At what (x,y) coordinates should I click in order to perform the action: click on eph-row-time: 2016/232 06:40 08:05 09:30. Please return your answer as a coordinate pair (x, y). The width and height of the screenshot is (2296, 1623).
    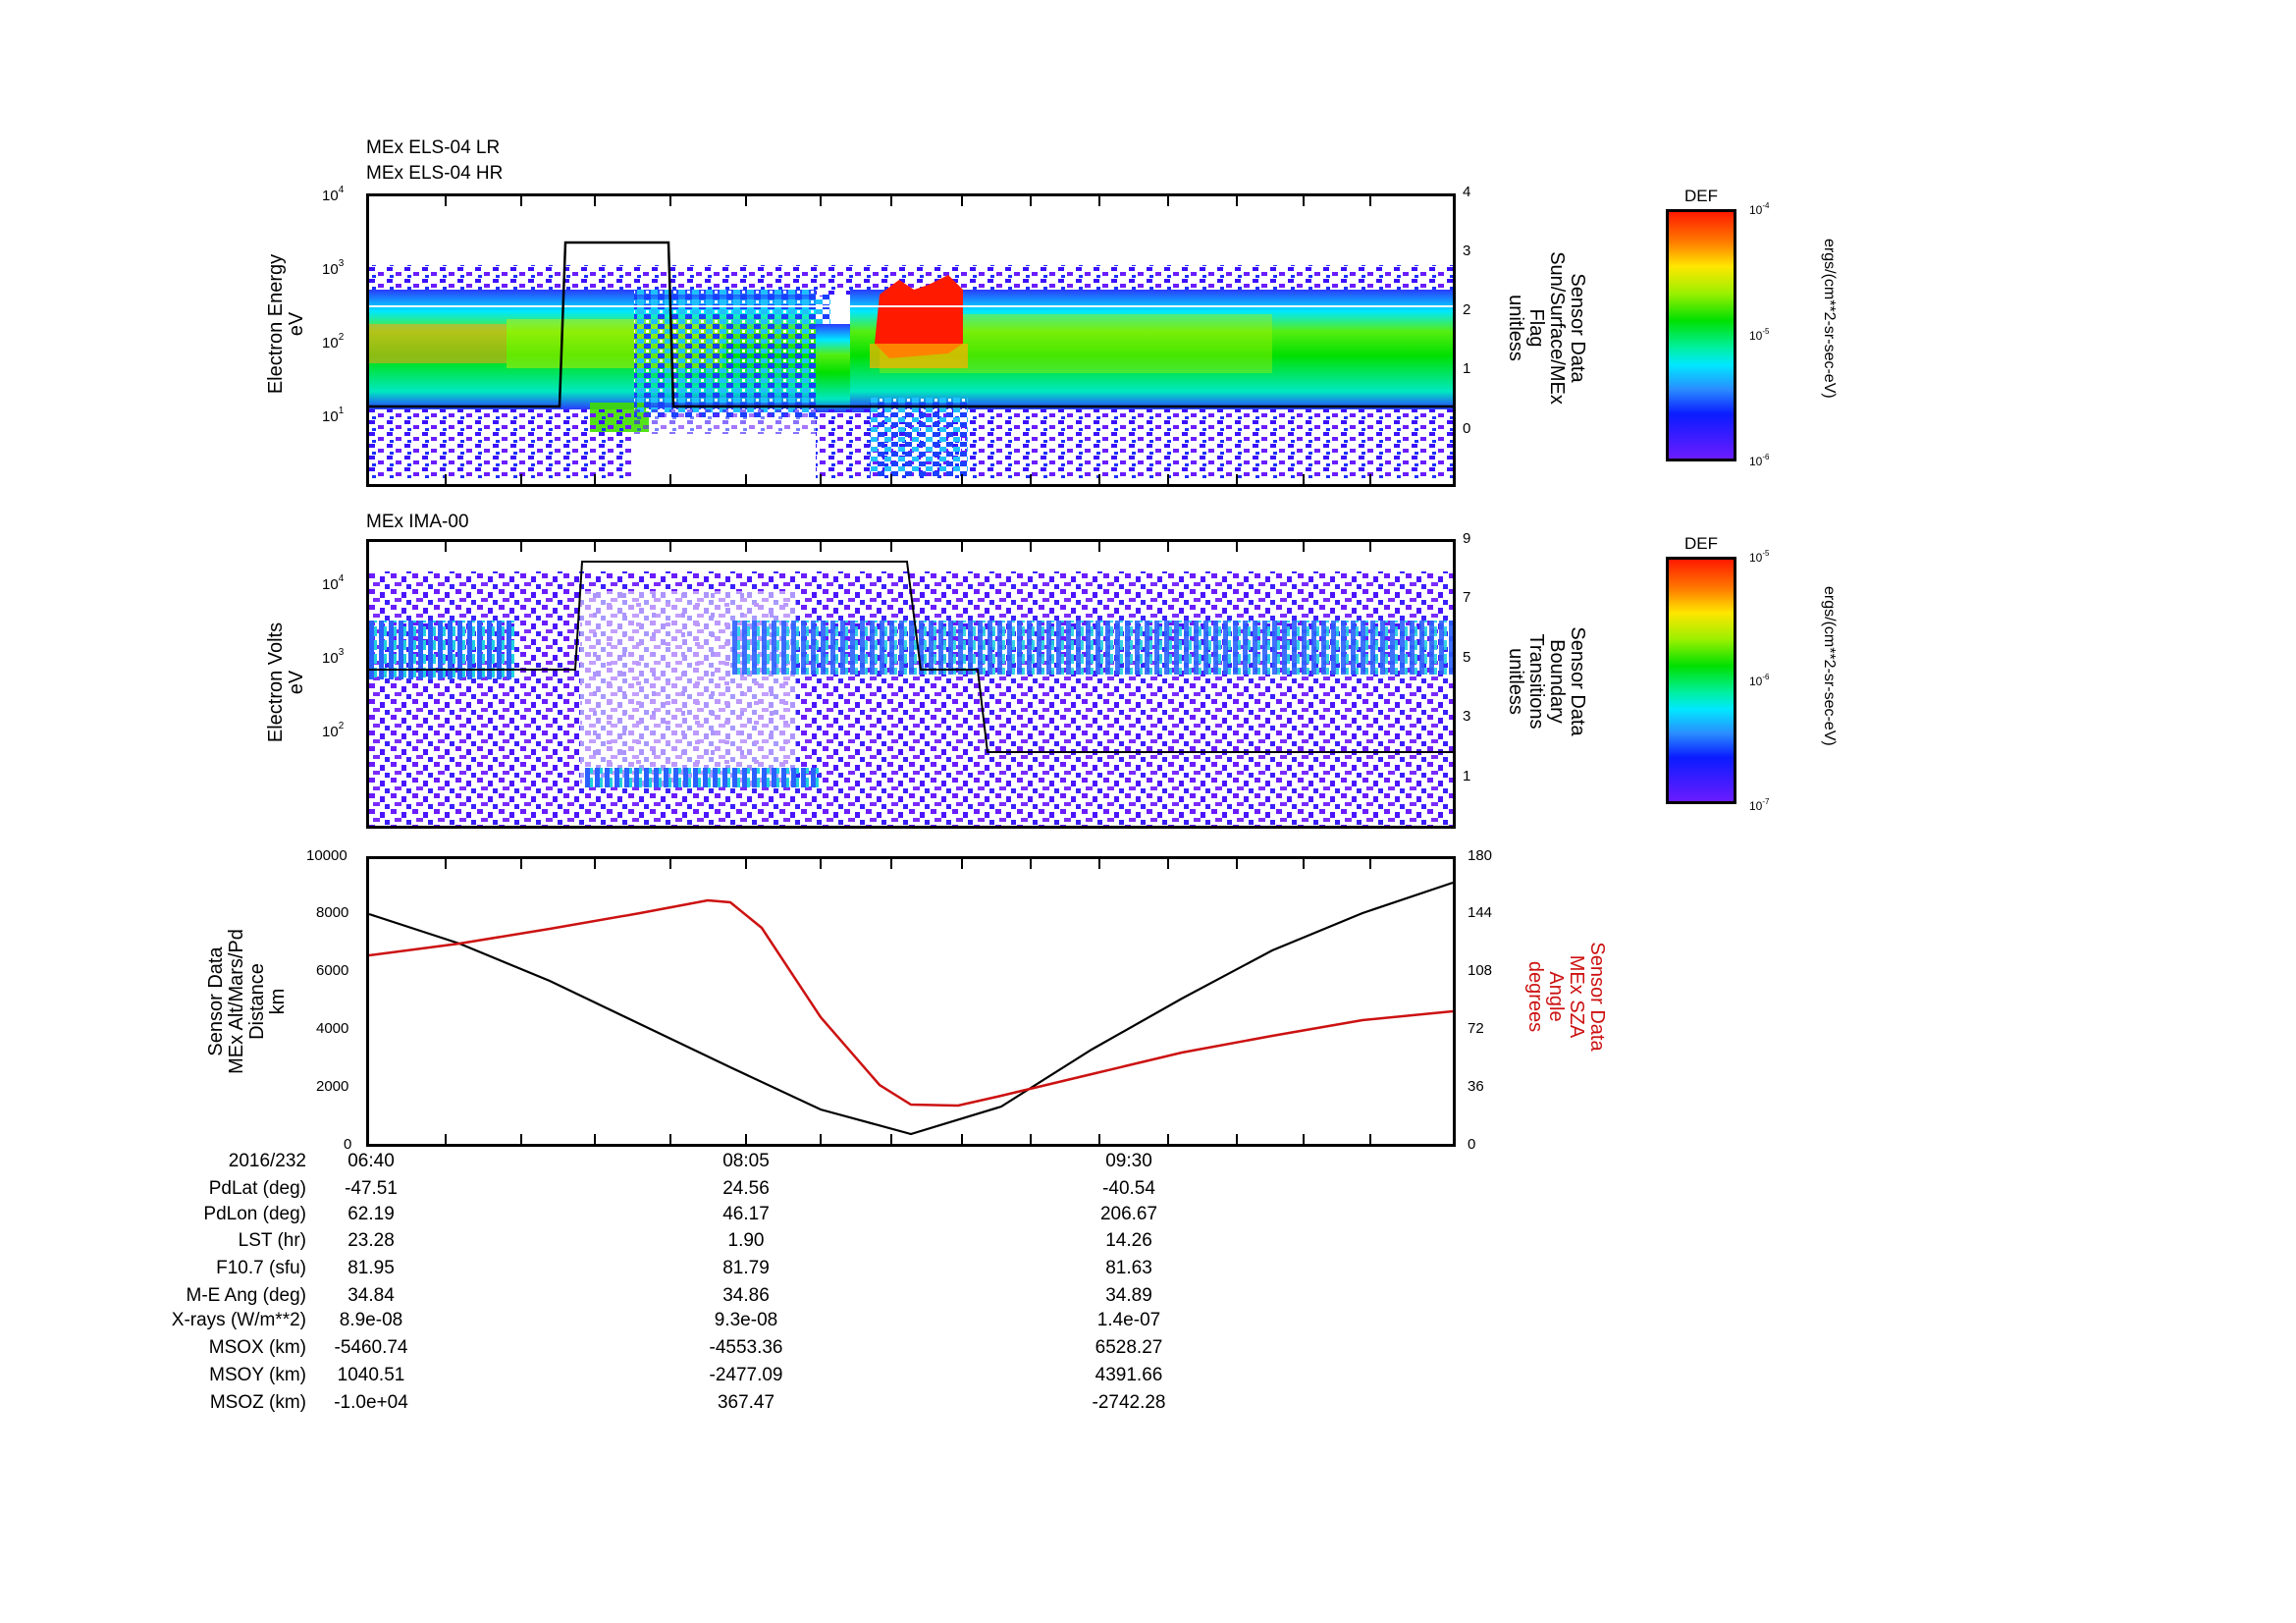
    Looking at the image, I should click on (736, 1162).